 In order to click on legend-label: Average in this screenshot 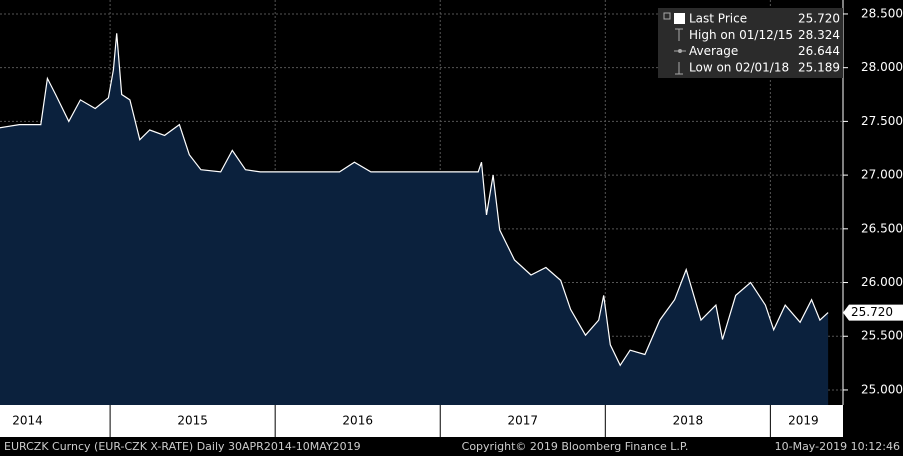, I will do `click(713, 51)`.